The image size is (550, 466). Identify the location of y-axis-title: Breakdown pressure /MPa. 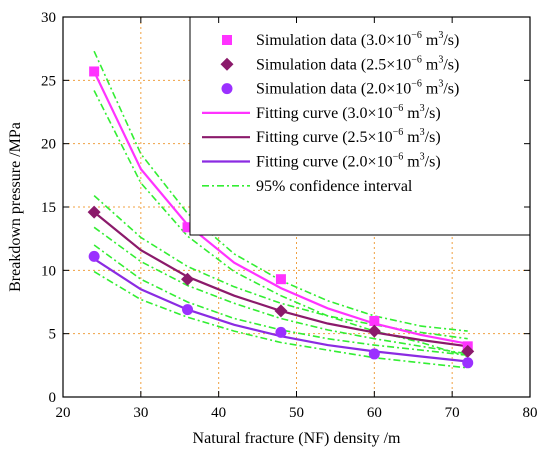
(15, 207).